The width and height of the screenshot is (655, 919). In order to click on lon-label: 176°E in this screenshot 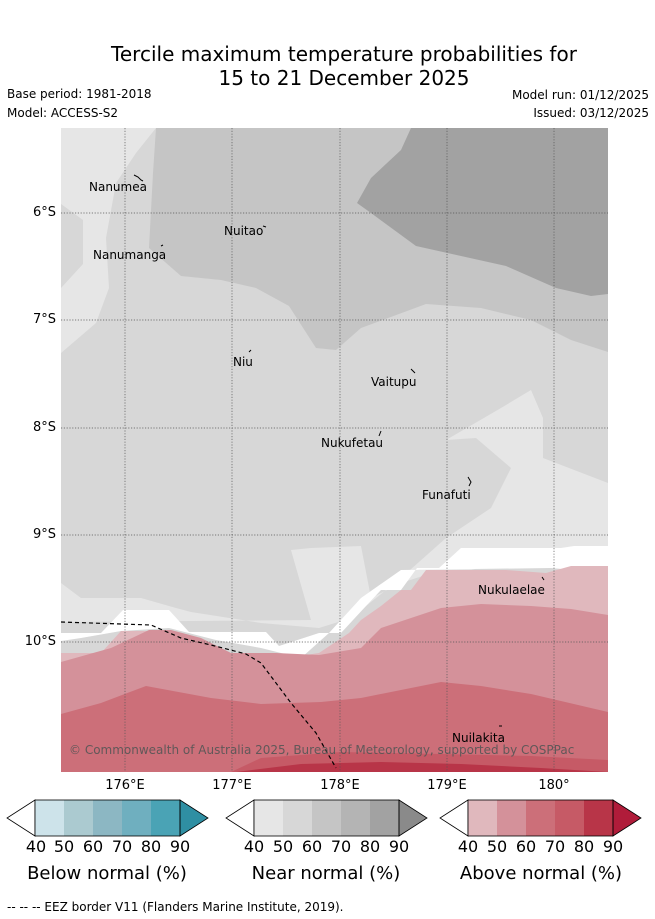, I will do `click(125, 785)`.